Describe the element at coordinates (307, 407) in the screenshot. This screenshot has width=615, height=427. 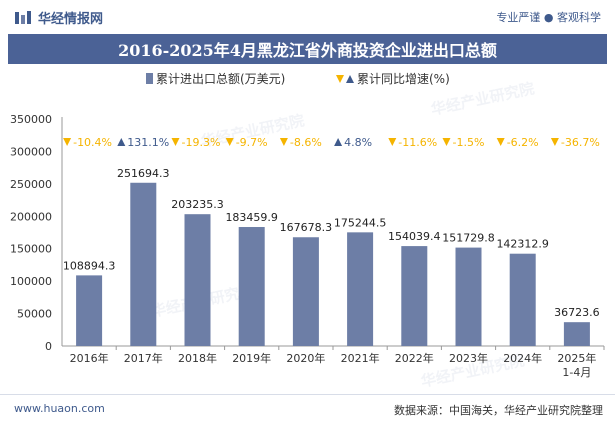
I see `footer-bar: www.huaon.com 数据来源：中国海关，华经产业研究院整理` at that location.